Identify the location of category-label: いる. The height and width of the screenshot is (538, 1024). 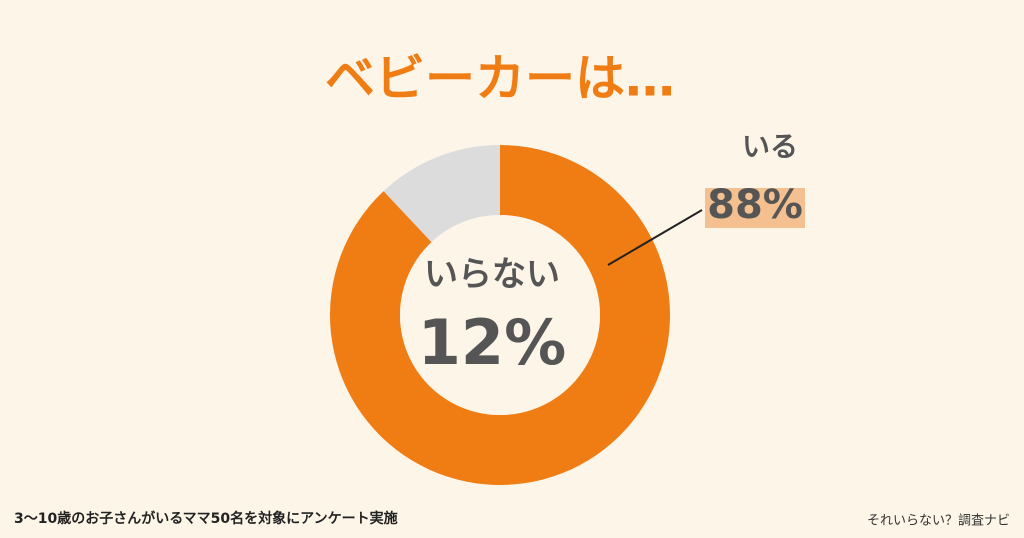
(770, 146).